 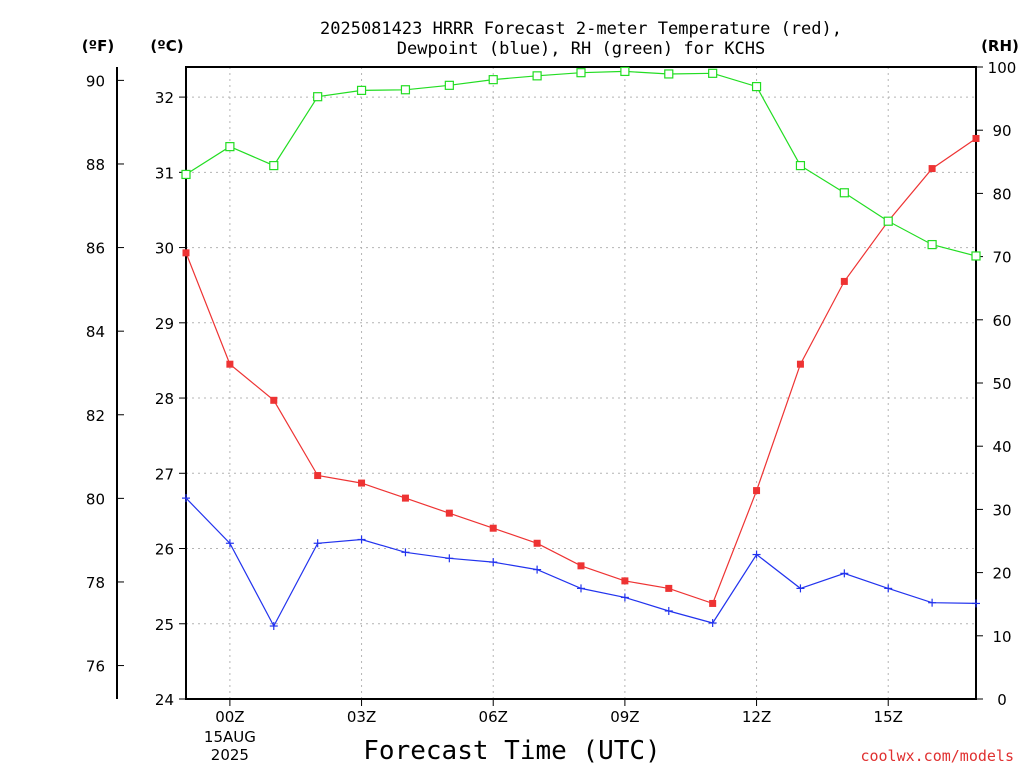 I want to click on celsius-tick-label: 30, so click(x=164, y=249).